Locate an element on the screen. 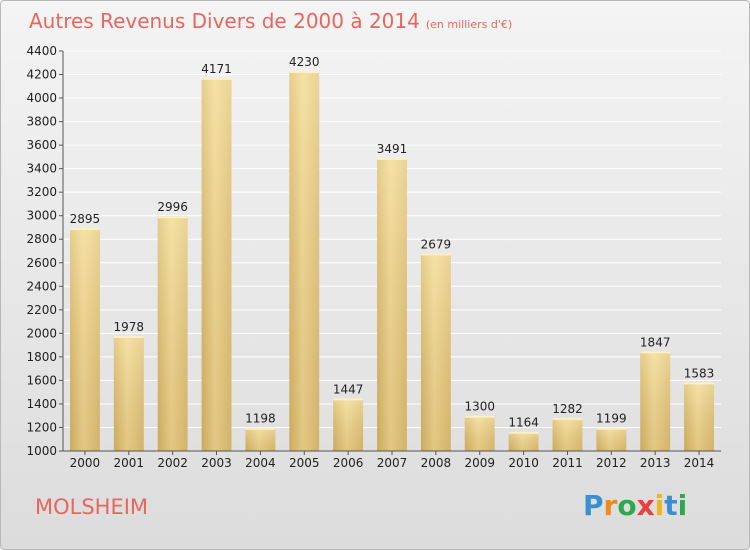 The height and width of the screenshot is (550, 750). proxiti-logo: Proxiti is located at coordinates (635, 505).